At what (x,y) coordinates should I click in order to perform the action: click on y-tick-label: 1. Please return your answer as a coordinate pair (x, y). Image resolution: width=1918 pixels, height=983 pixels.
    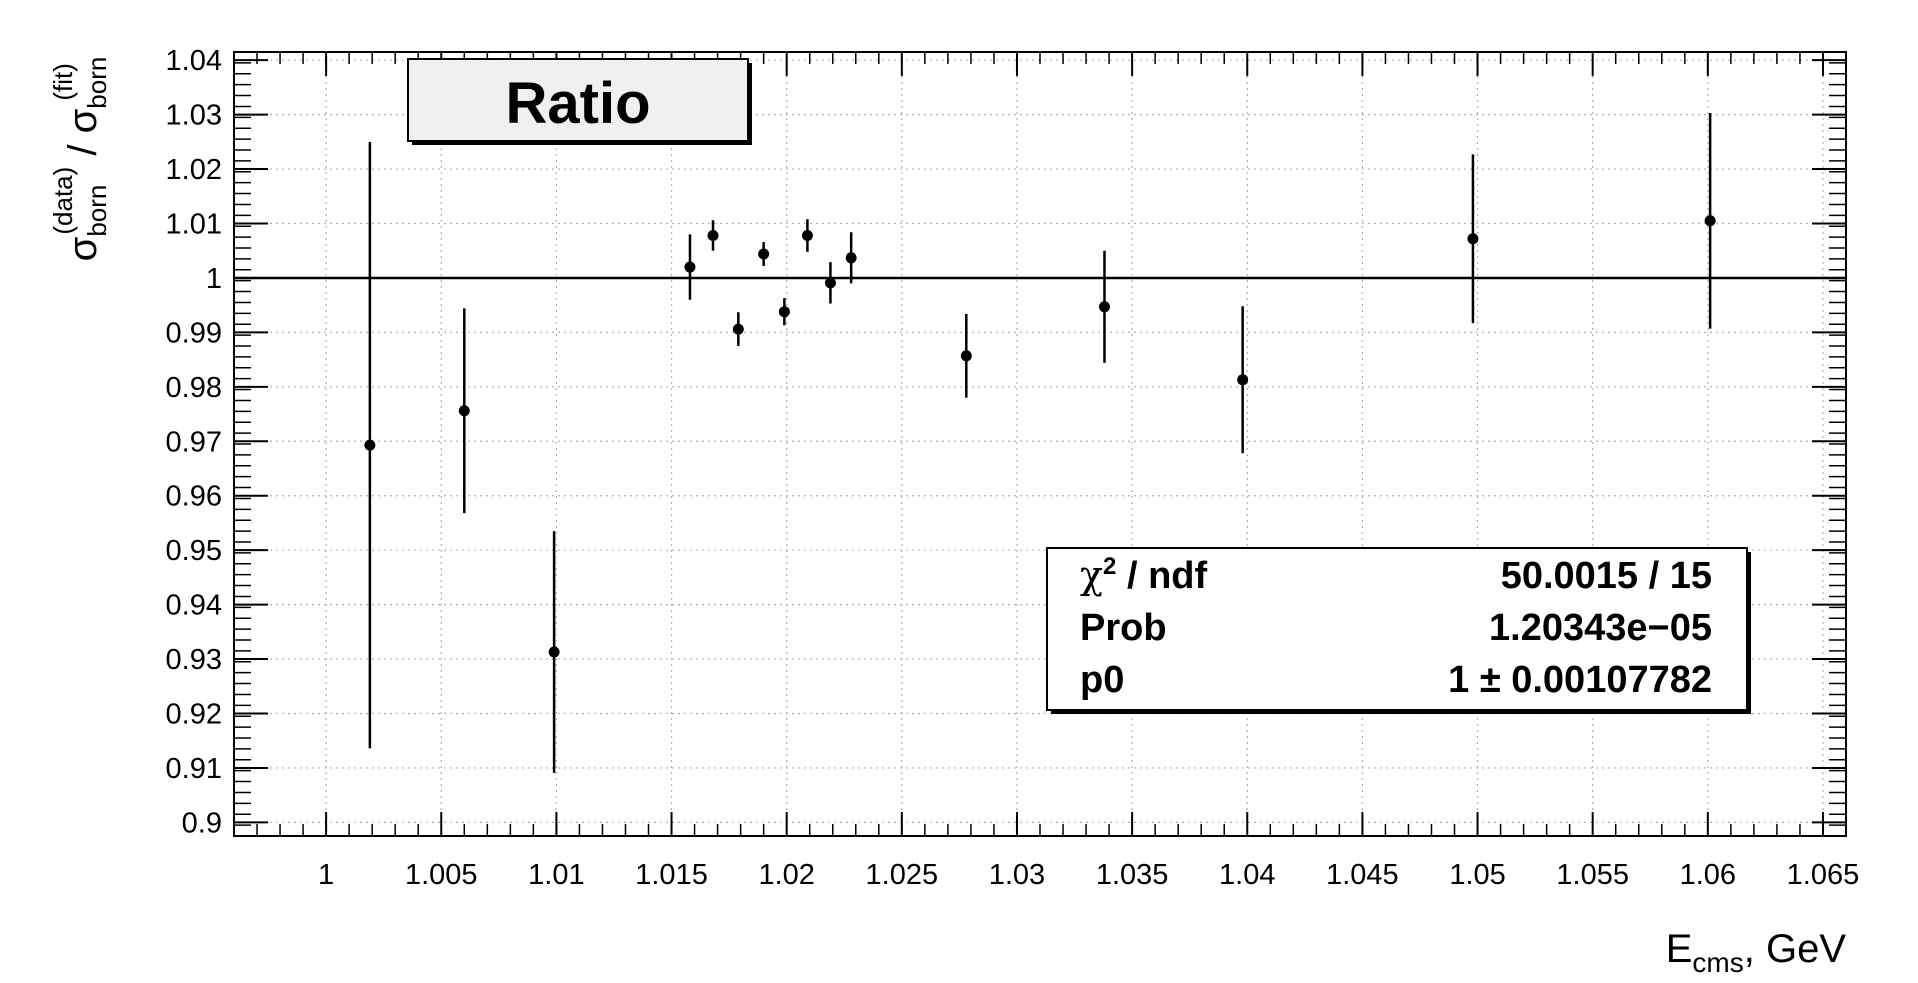
    Looking at the image, I should click on (214, 279).